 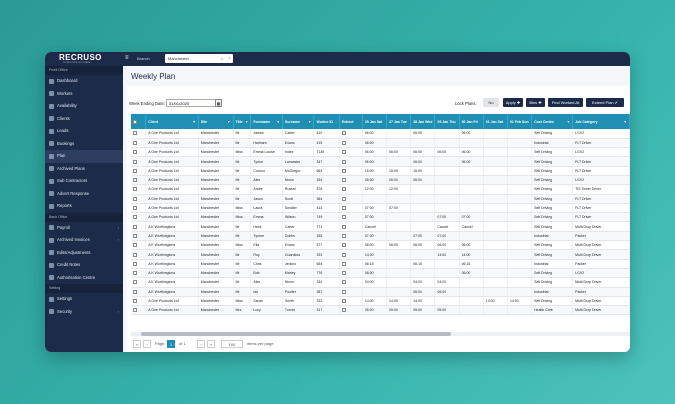 What do you see at coordinates (296, 334) in the screenshot?
I see `scroll-thumb` at bounding box center [296, 334].